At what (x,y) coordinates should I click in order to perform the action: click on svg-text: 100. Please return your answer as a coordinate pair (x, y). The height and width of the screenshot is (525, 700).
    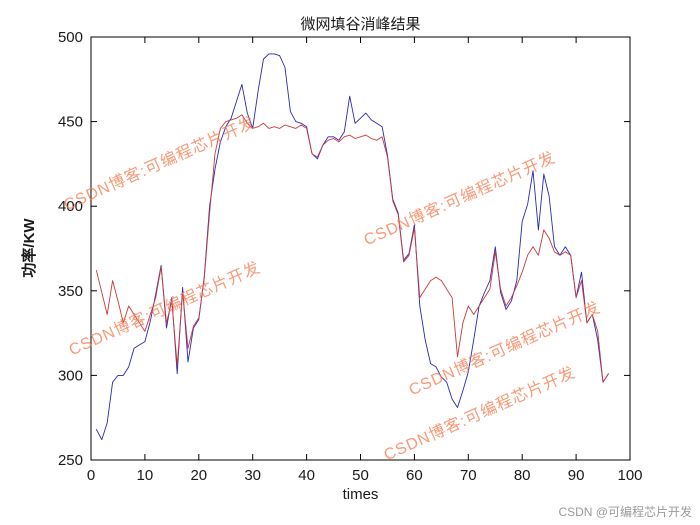
    Looking at the image, I should click on (629, 475).